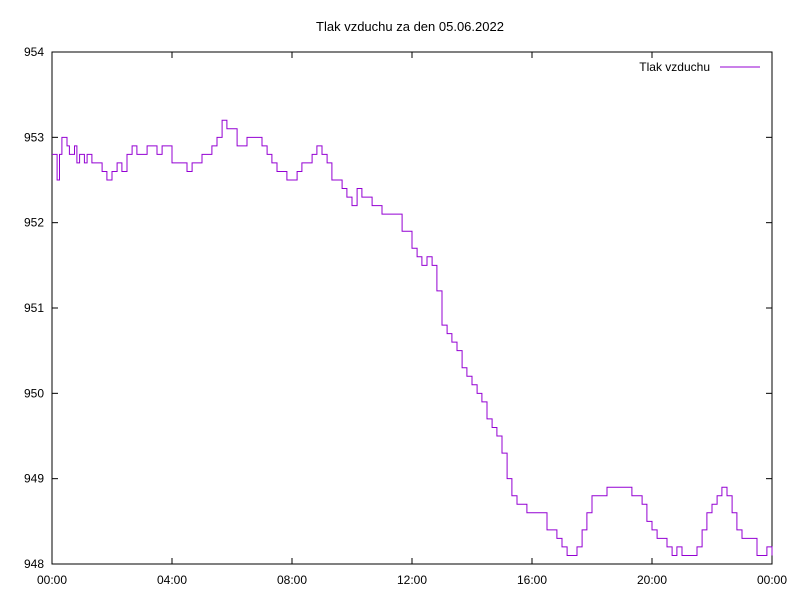  I want to click on chart-title: Tlak vzduchu za den 05.06.2022, so click(410, 26).